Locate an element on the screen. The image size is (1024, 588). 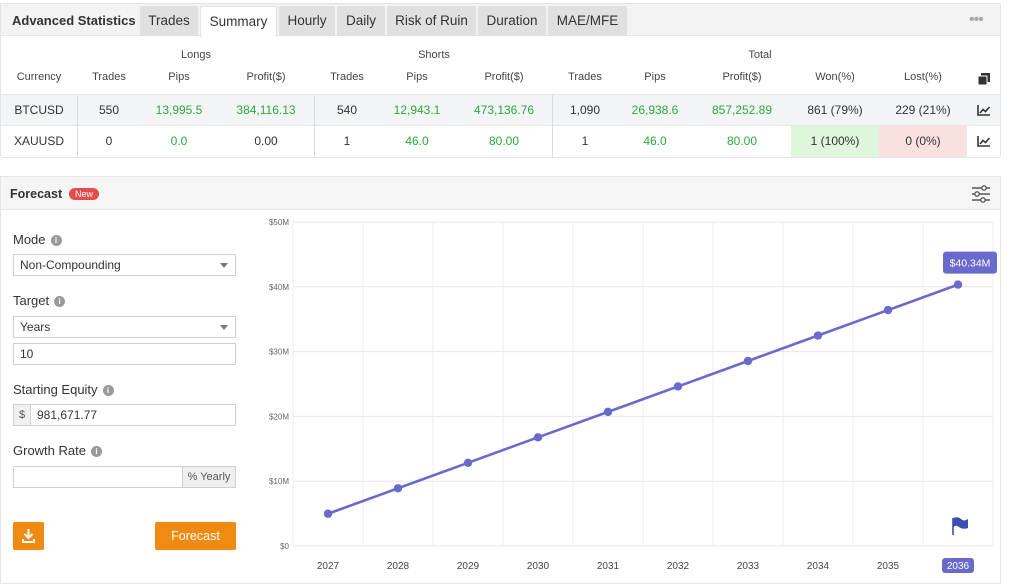
sliders-settings-icon is located at coordinates (981, 194).